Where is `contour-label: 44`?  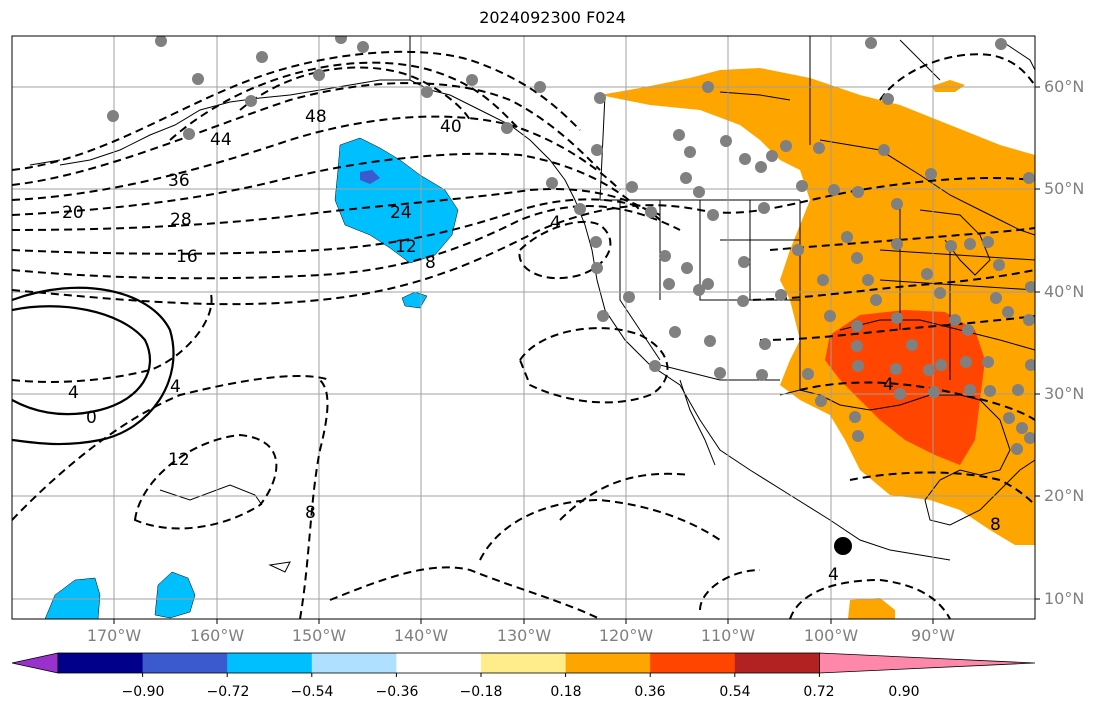
contour-label: 44 is located at coordinates (221, 140).